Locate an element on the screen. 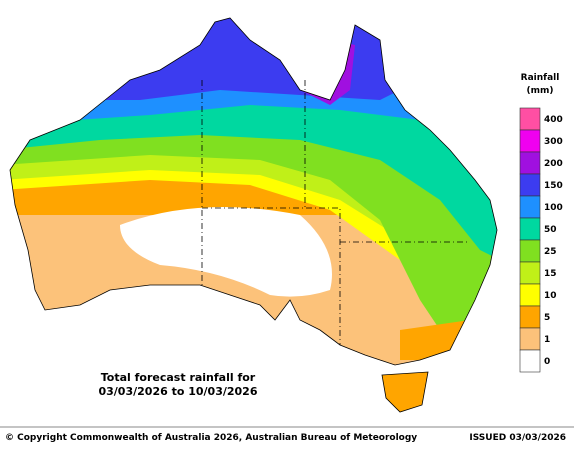 The image size is (574, 450). legend-label: 5 is located at coordinates (547, 318).